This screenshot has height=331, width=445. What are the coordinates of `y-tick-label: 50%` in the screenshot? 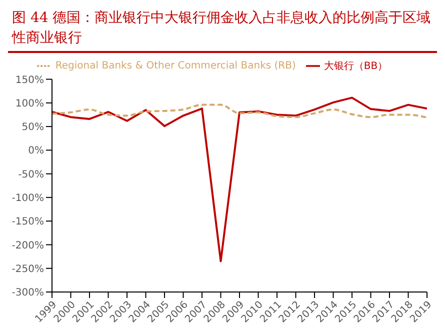 It's located at (33, 128).